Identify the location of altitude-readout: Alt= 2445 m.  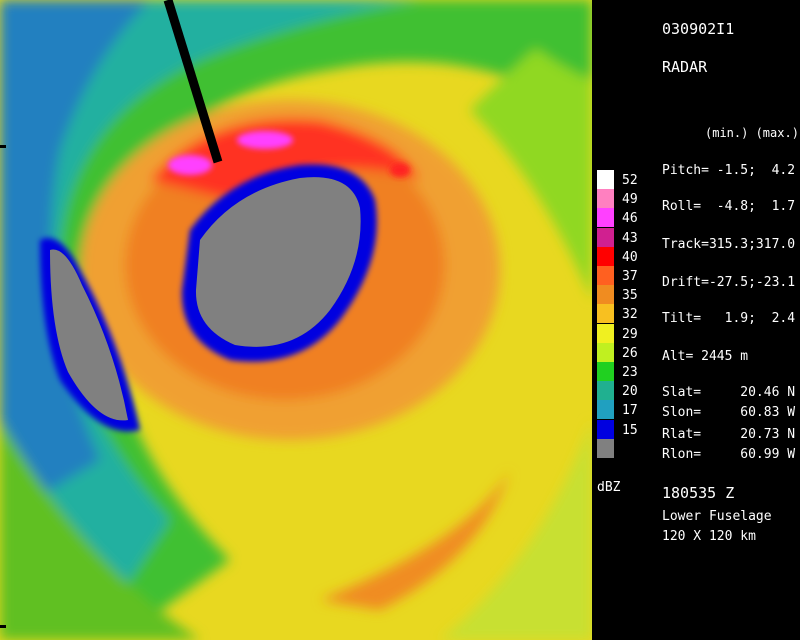
(705, 356).